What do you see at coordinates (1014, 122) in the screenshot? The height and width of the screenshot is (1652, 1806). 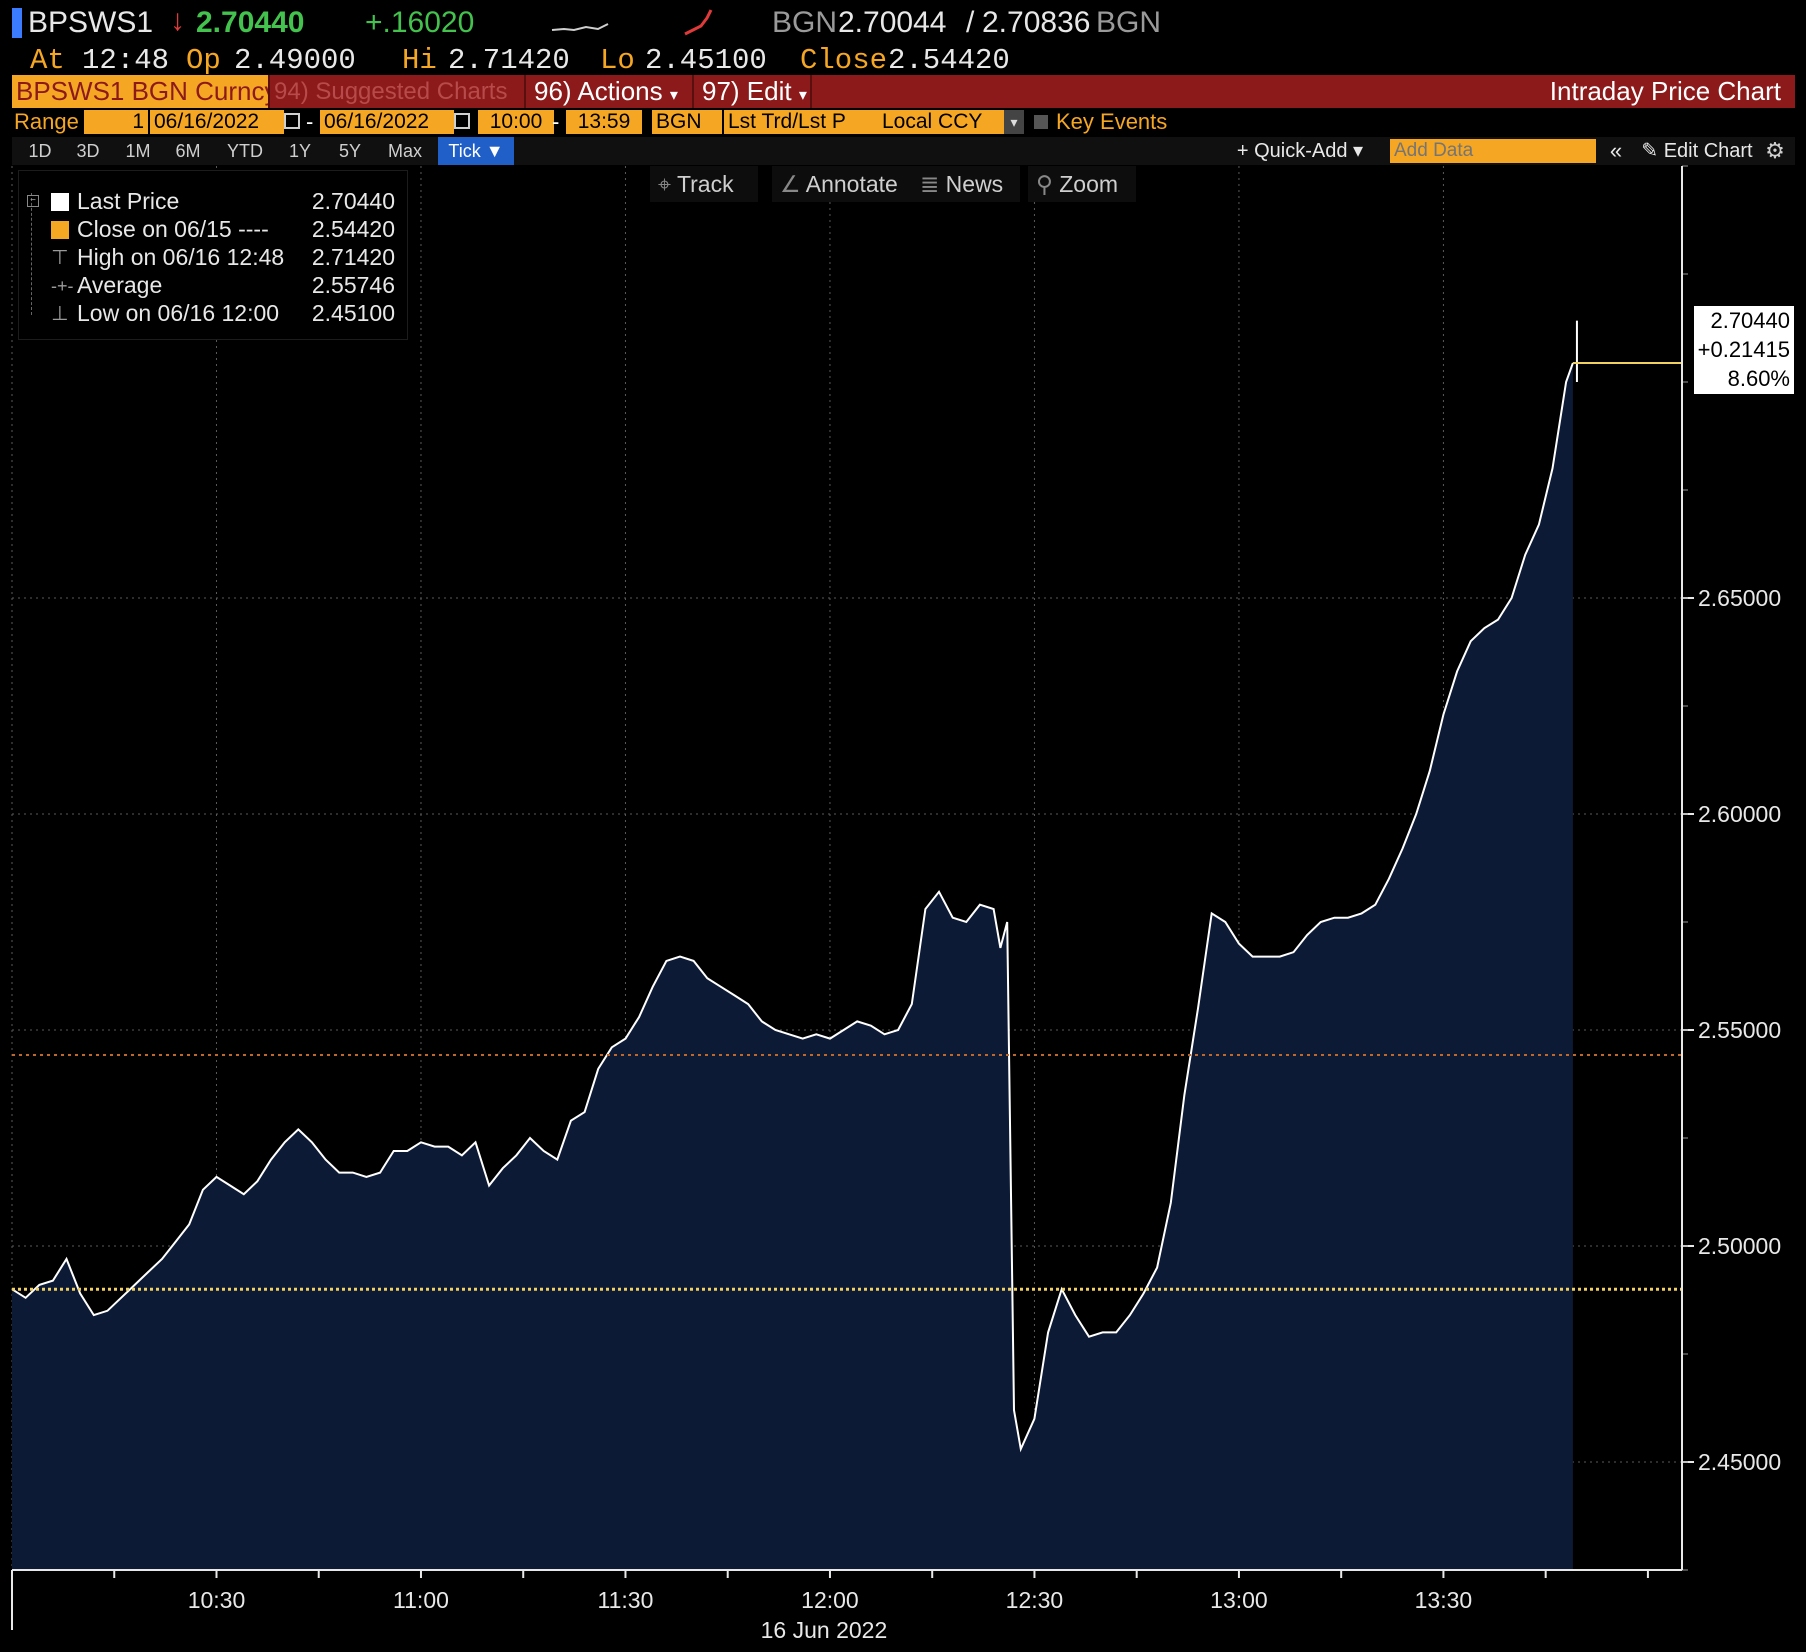 I see `chevron-down-icon: ▾` at bounding box center [1014, 122].